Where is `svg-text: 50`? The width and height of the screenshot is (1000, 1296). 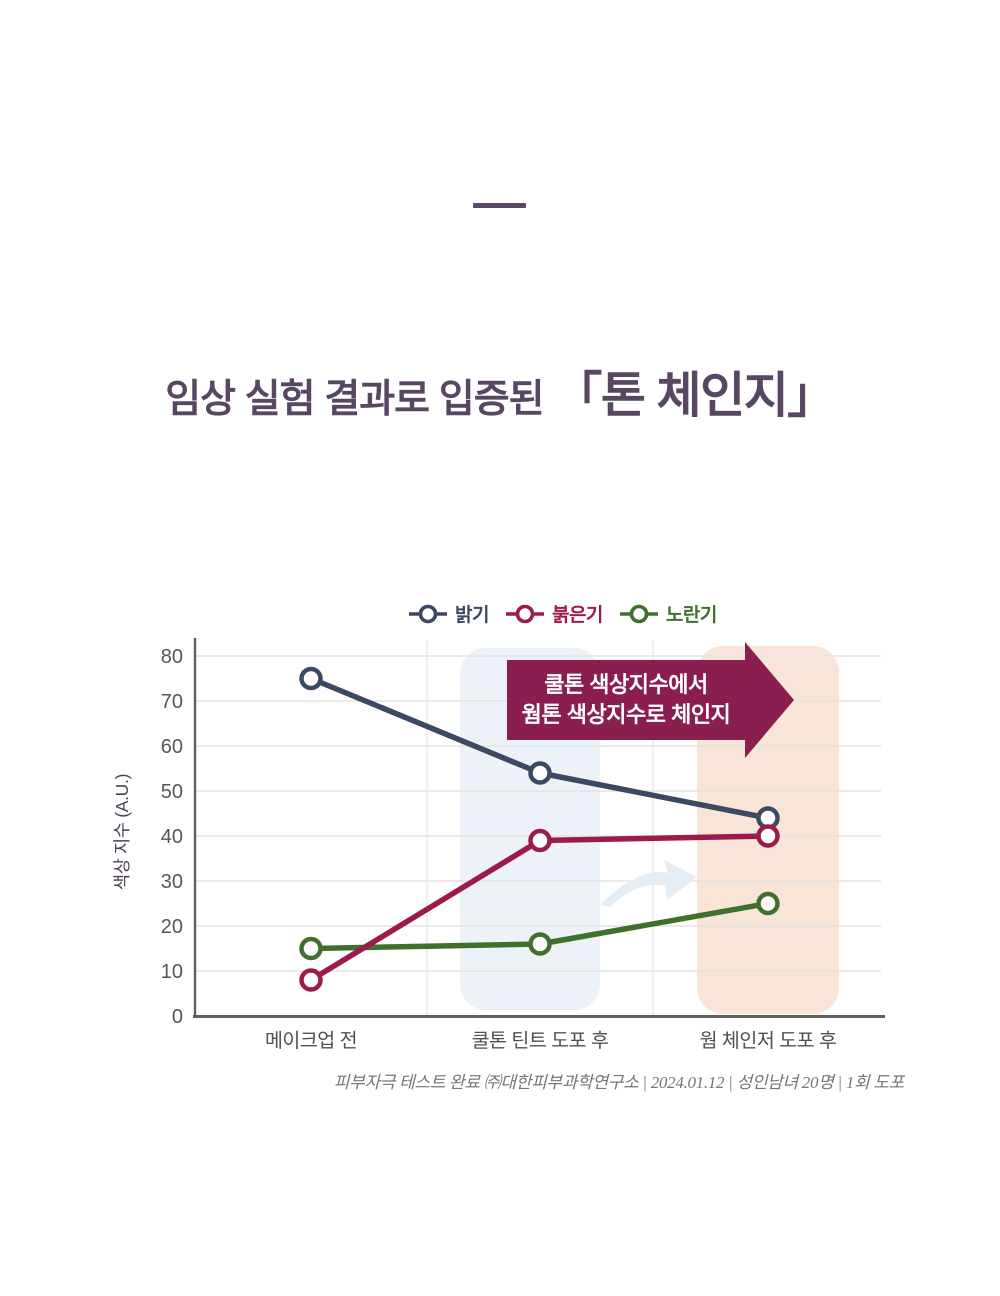
svg-text: 50 is located at coordinates (172, 792).